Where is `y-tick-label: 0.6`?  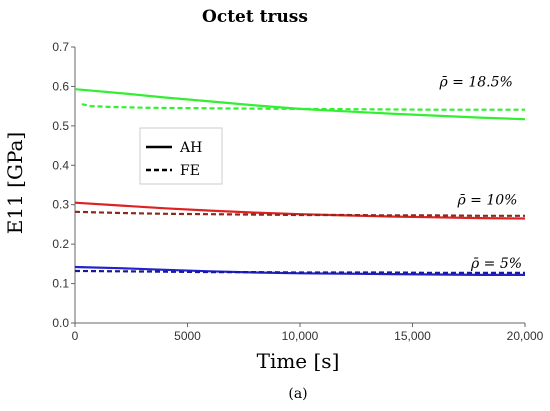 y-tick-label: 0.6 is located at coordinates (60, 86).